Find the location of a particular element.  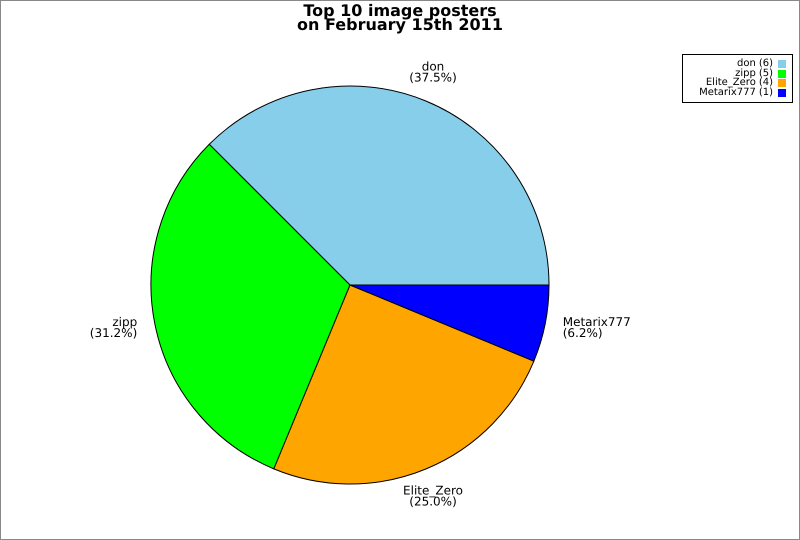

slice-label: zipp is located at coordinates (125, 321).